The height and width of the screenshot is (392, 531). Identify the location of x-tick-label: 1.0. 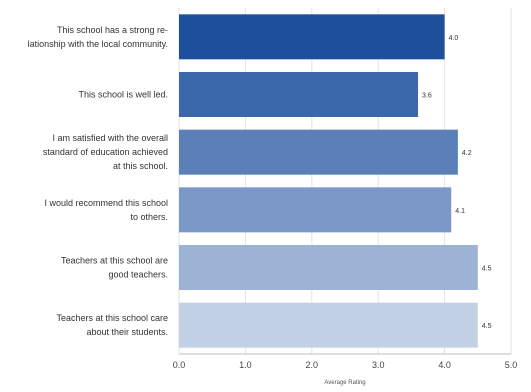
(245, 365).